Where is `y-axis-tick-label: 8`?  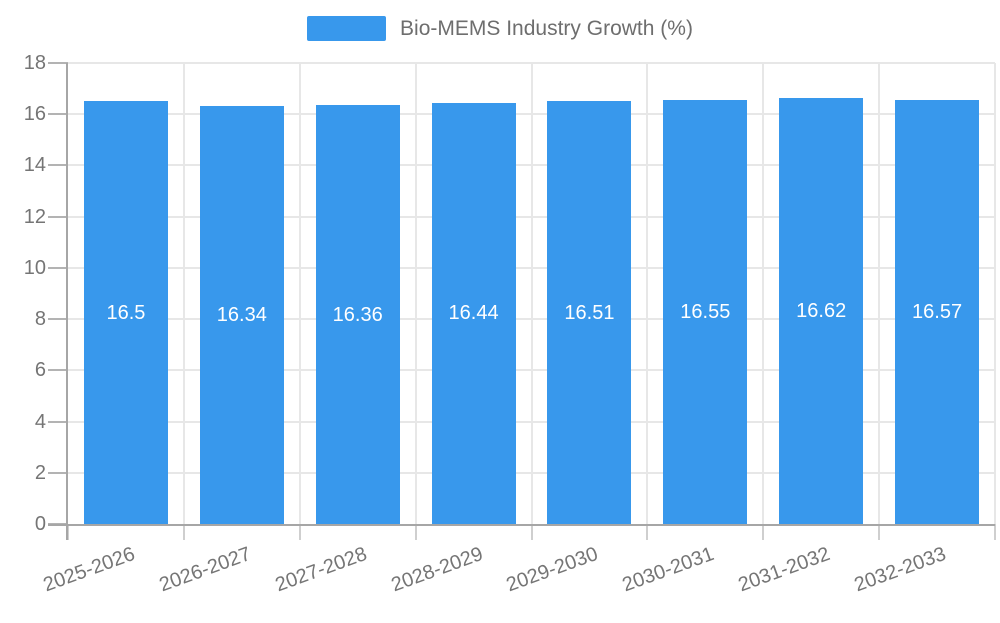 y-axis-tick-label: 8 is located at coordinates (40, 319).